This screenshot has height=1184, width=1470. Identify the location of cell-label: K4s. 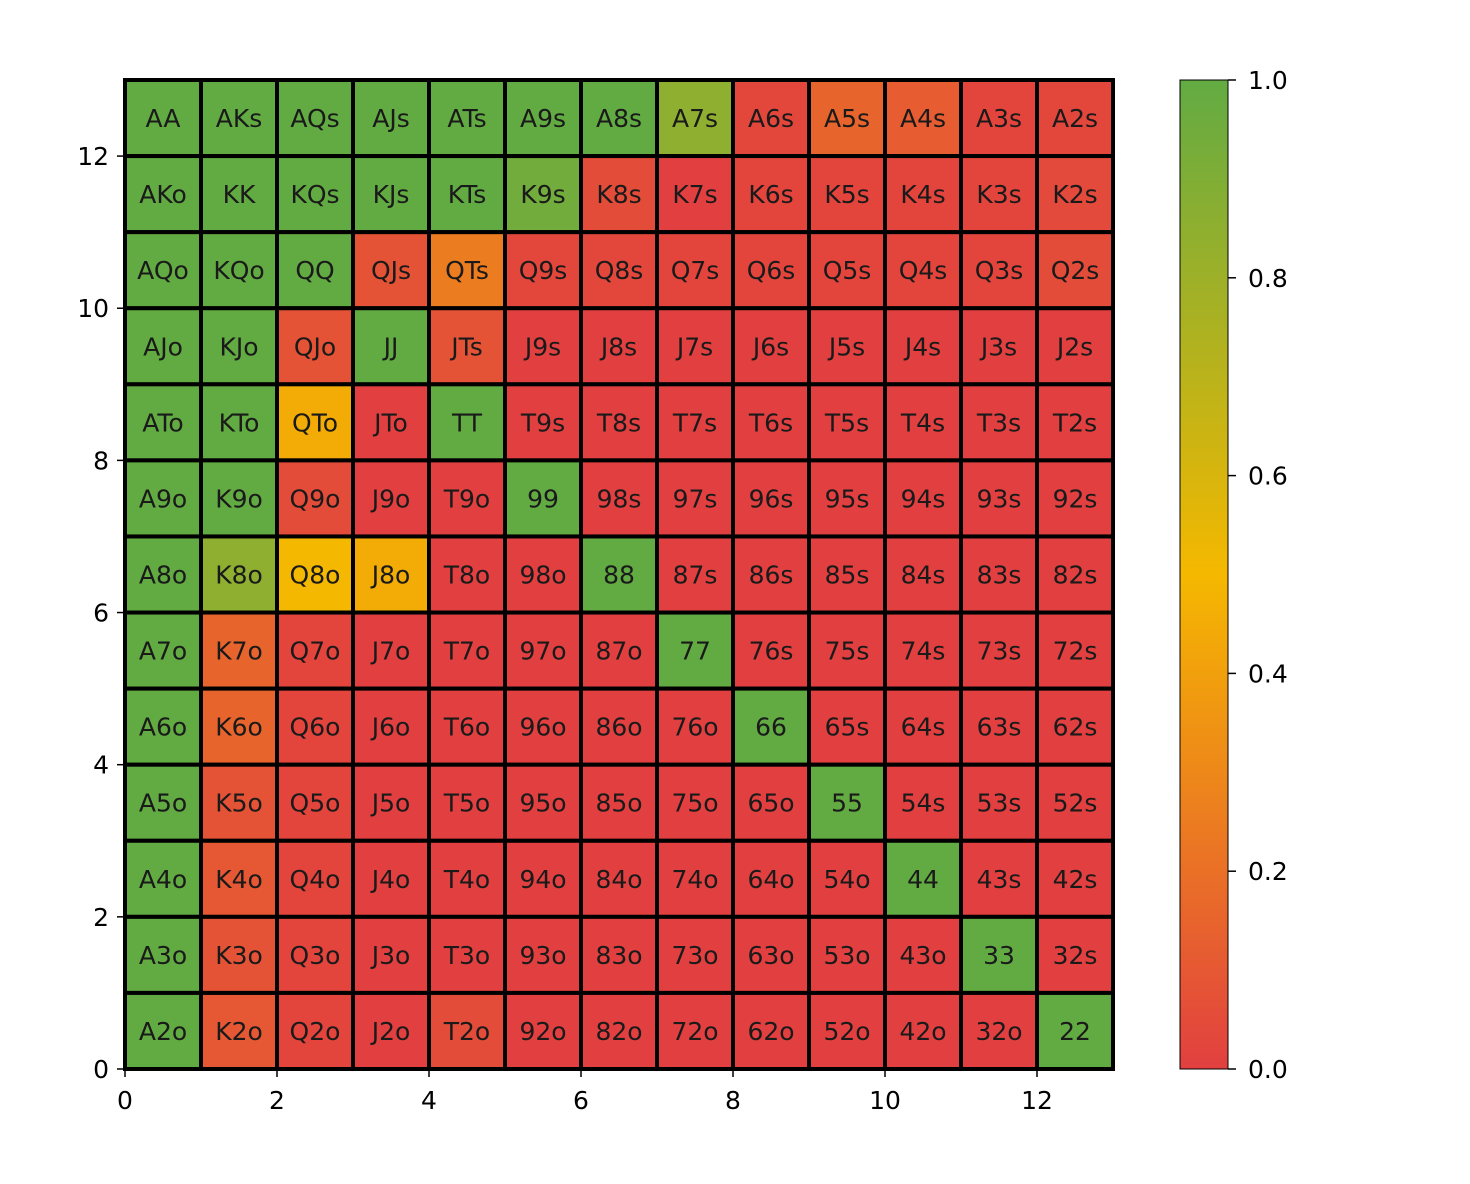
(922, 194).